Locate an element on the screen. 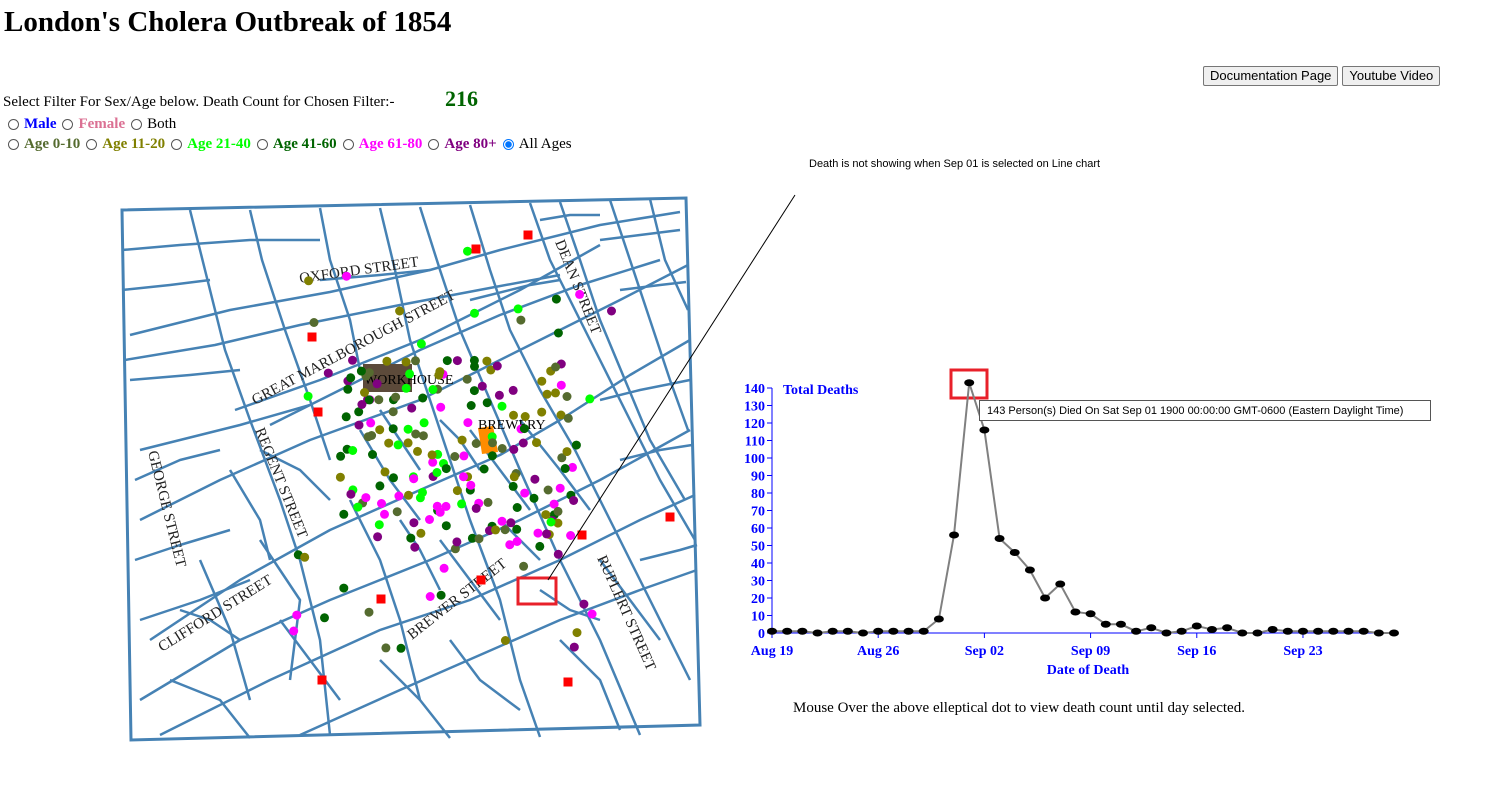  age-option-age-0-10: Age 0-10 is located at coordinates (44, 144).